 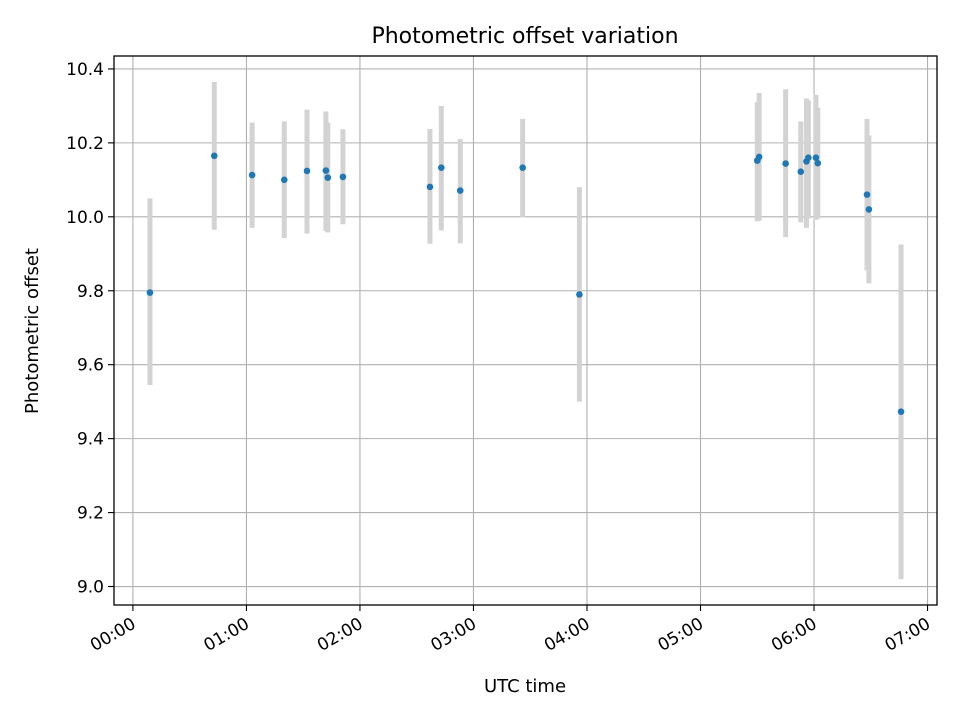 What do you see at coordinates (90, 514) in the screenshot?
I see `y-tick-label: 9.2` at bounding box center [90, 514].